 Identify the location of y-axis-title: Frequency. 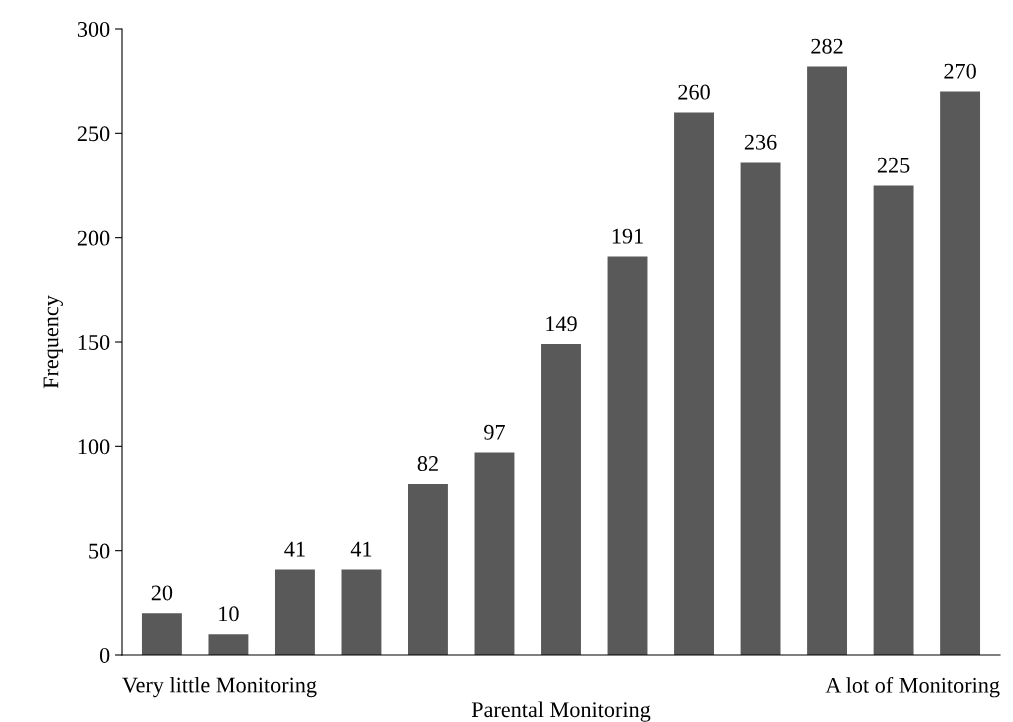
(53, 342).